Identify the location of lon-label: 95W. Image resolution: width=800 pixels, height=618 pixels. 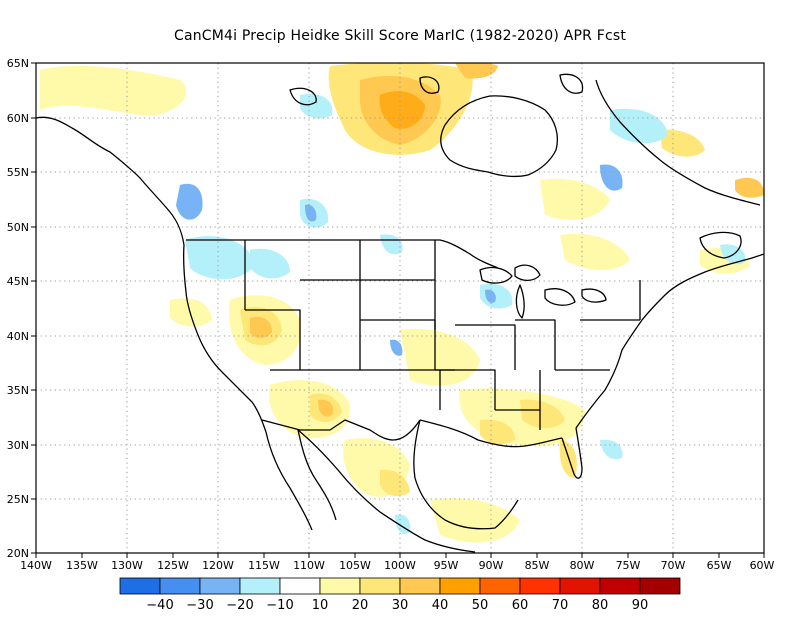
(446, 565).